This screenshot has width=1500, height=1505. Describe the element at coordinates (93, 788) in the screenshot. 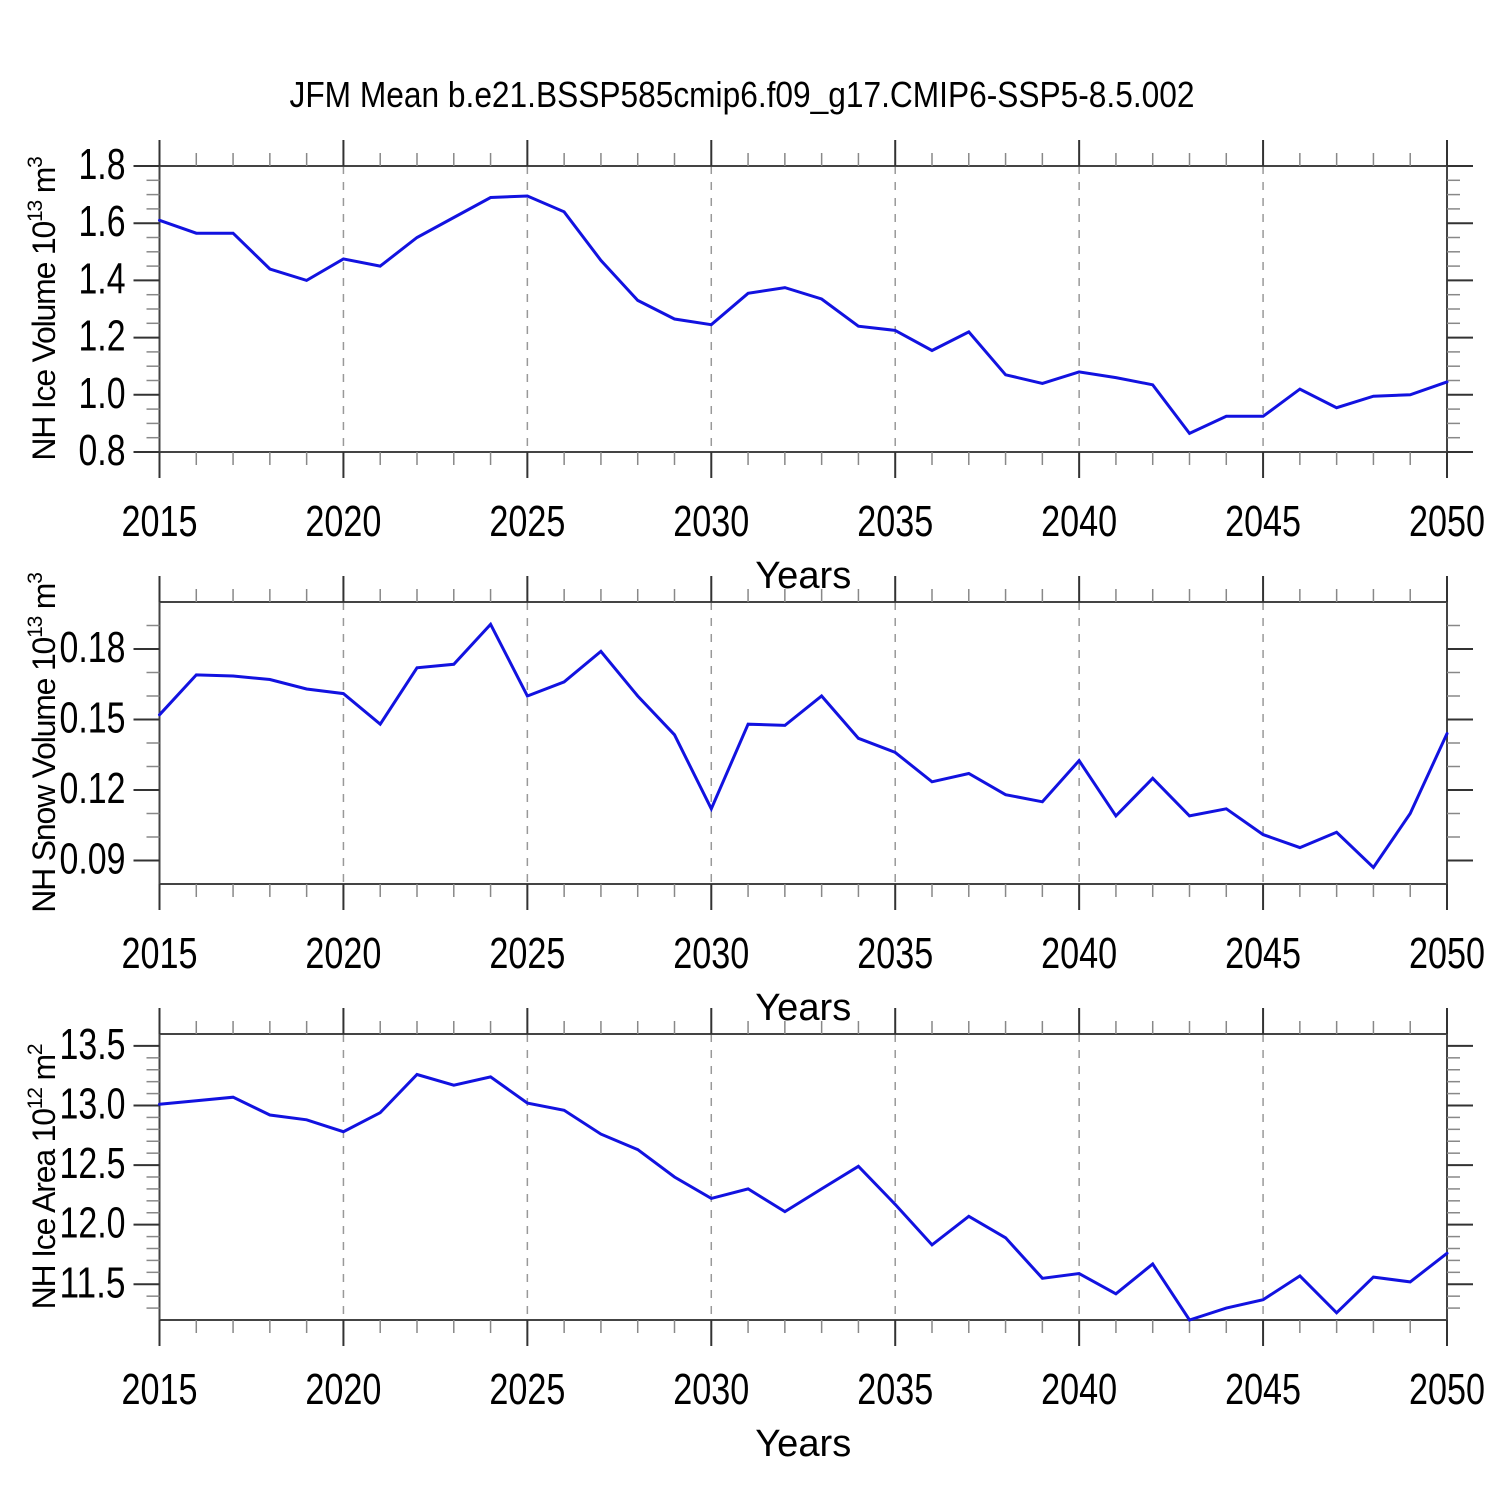

I see `y-tick-label: 0.12` at that location.